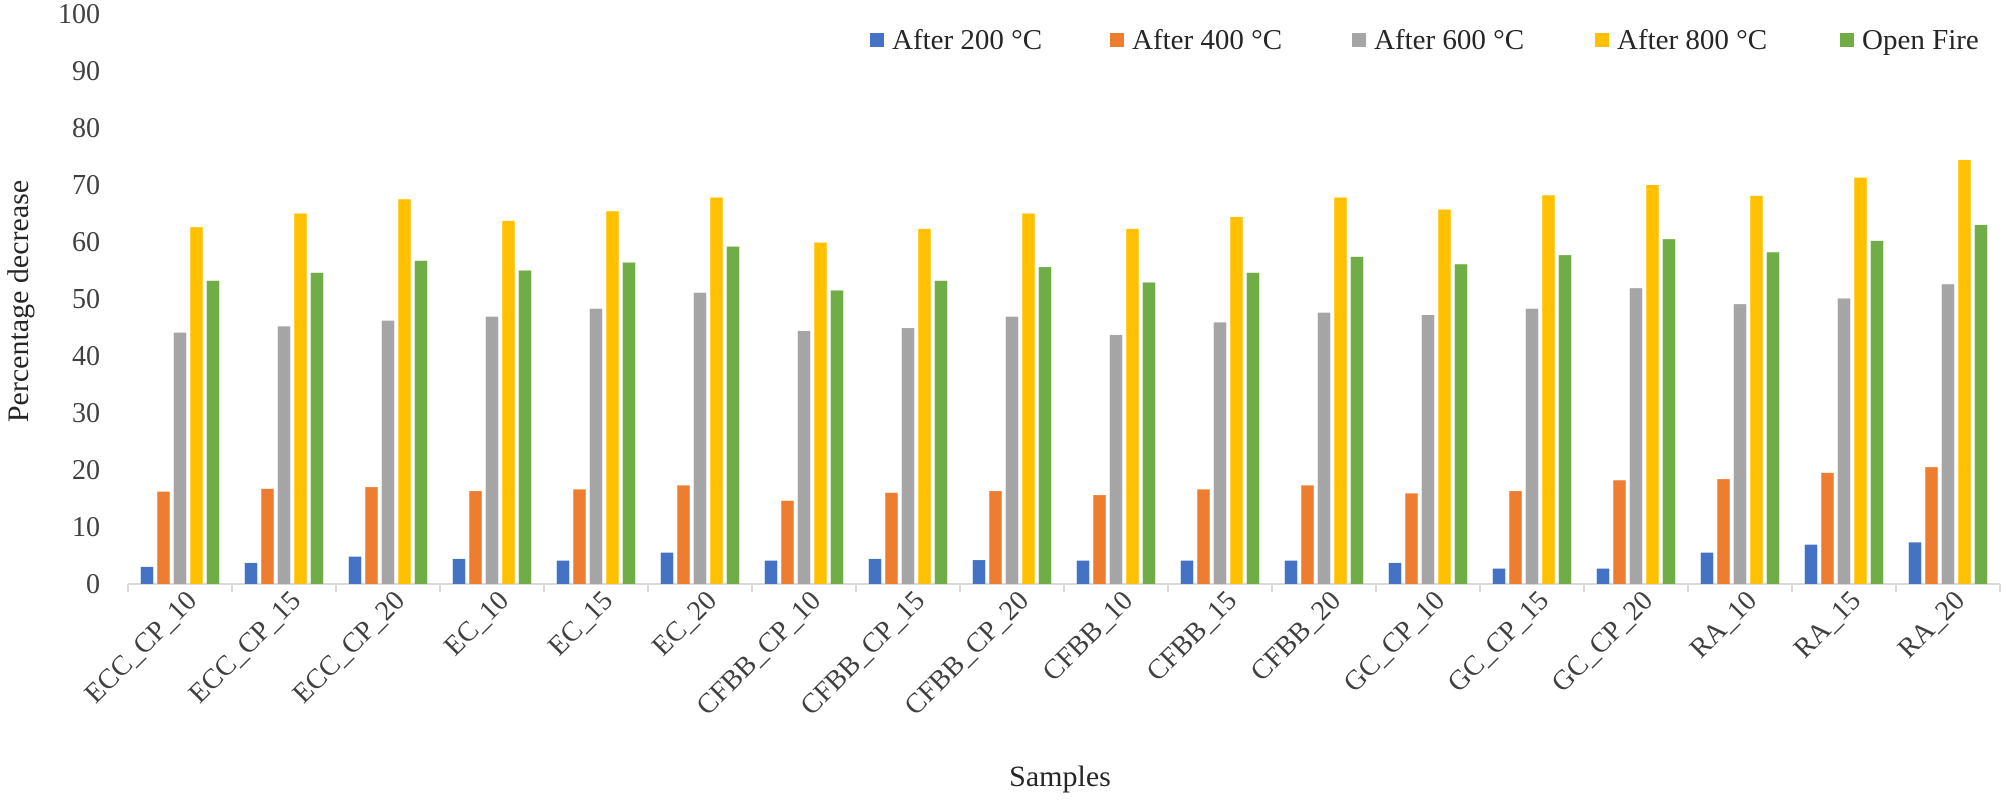  I want to click on x-tick-label: RA_20, so click(1931, 624).